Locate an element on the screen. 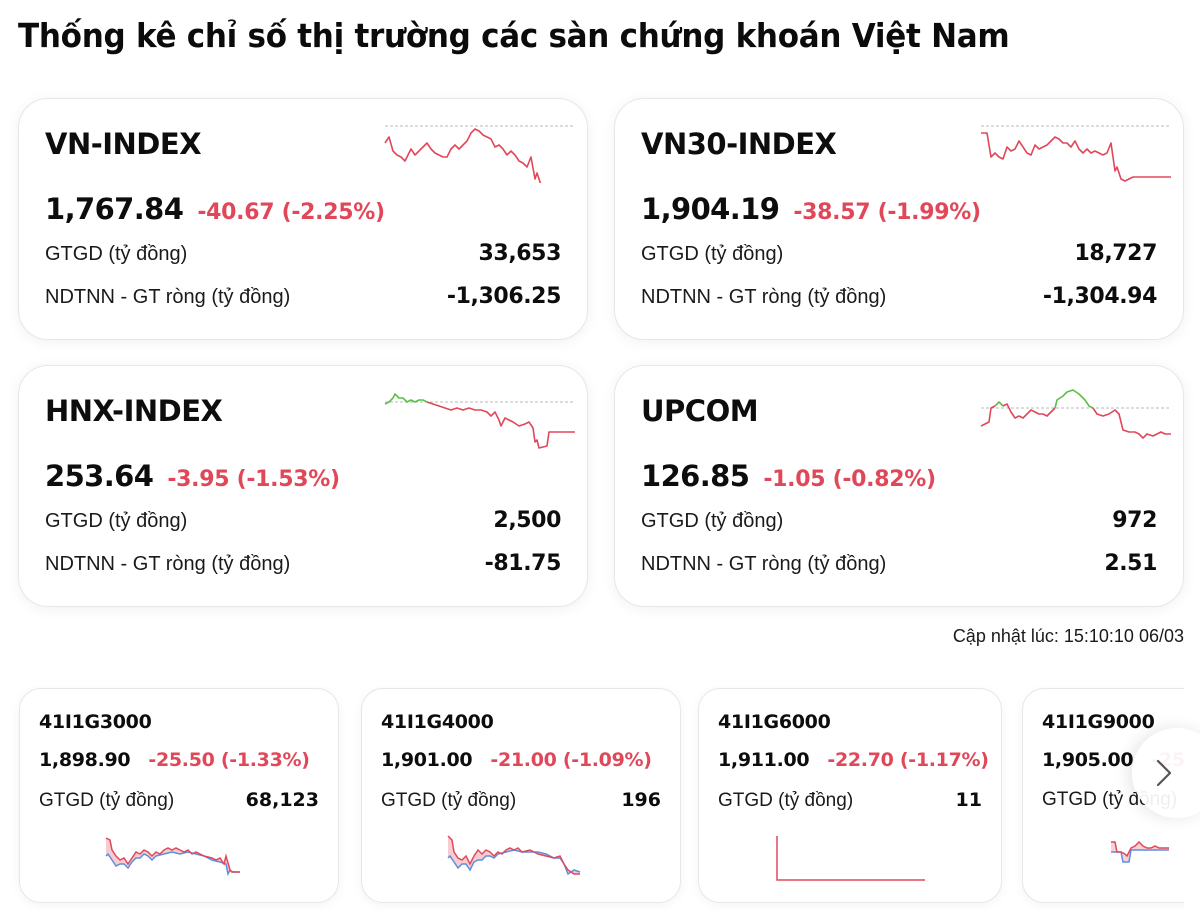 The width and height of the screenshot is (1200, 911). index-change: -3.95 (-1.53%) is located at coordinates (253, 479).